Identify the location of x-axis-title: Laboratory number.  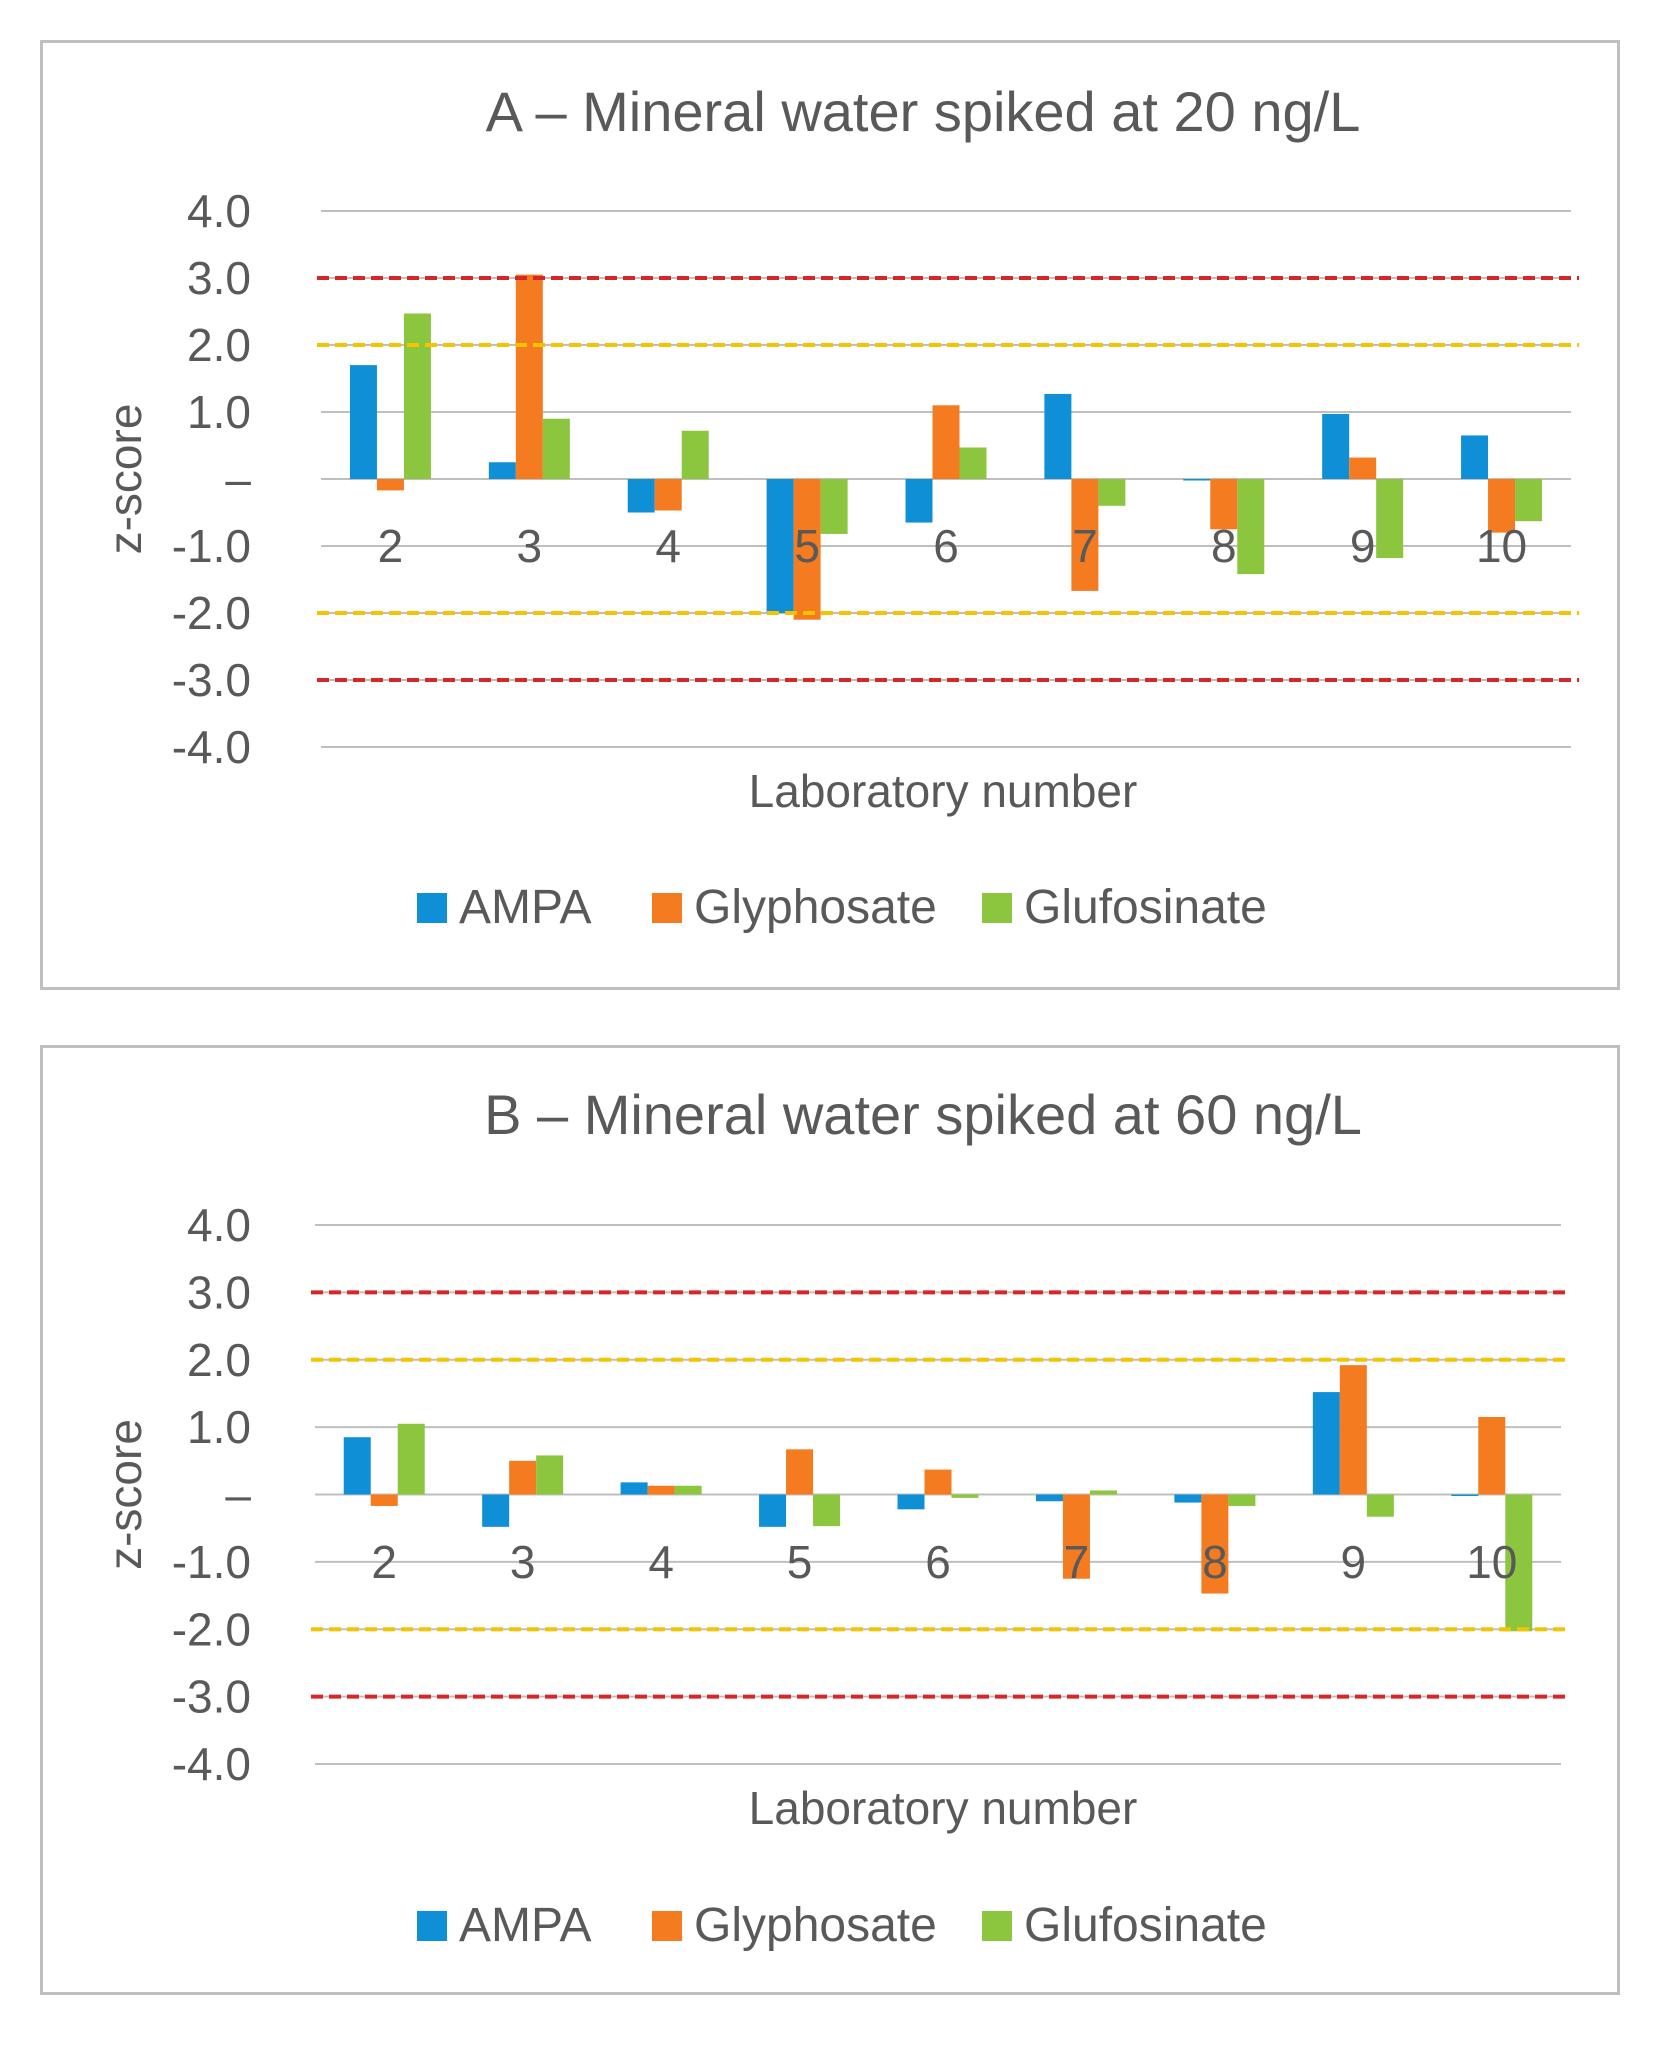
(943, 791).